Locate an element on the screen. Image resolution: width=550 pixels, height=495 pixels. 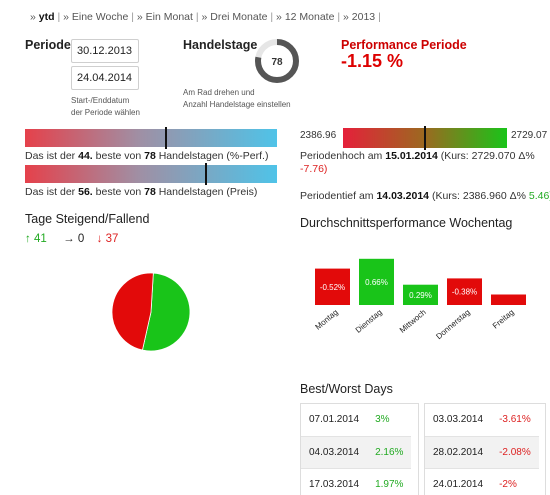
rank-price-prefix: Das ist der is located at coordinates (50, 192).